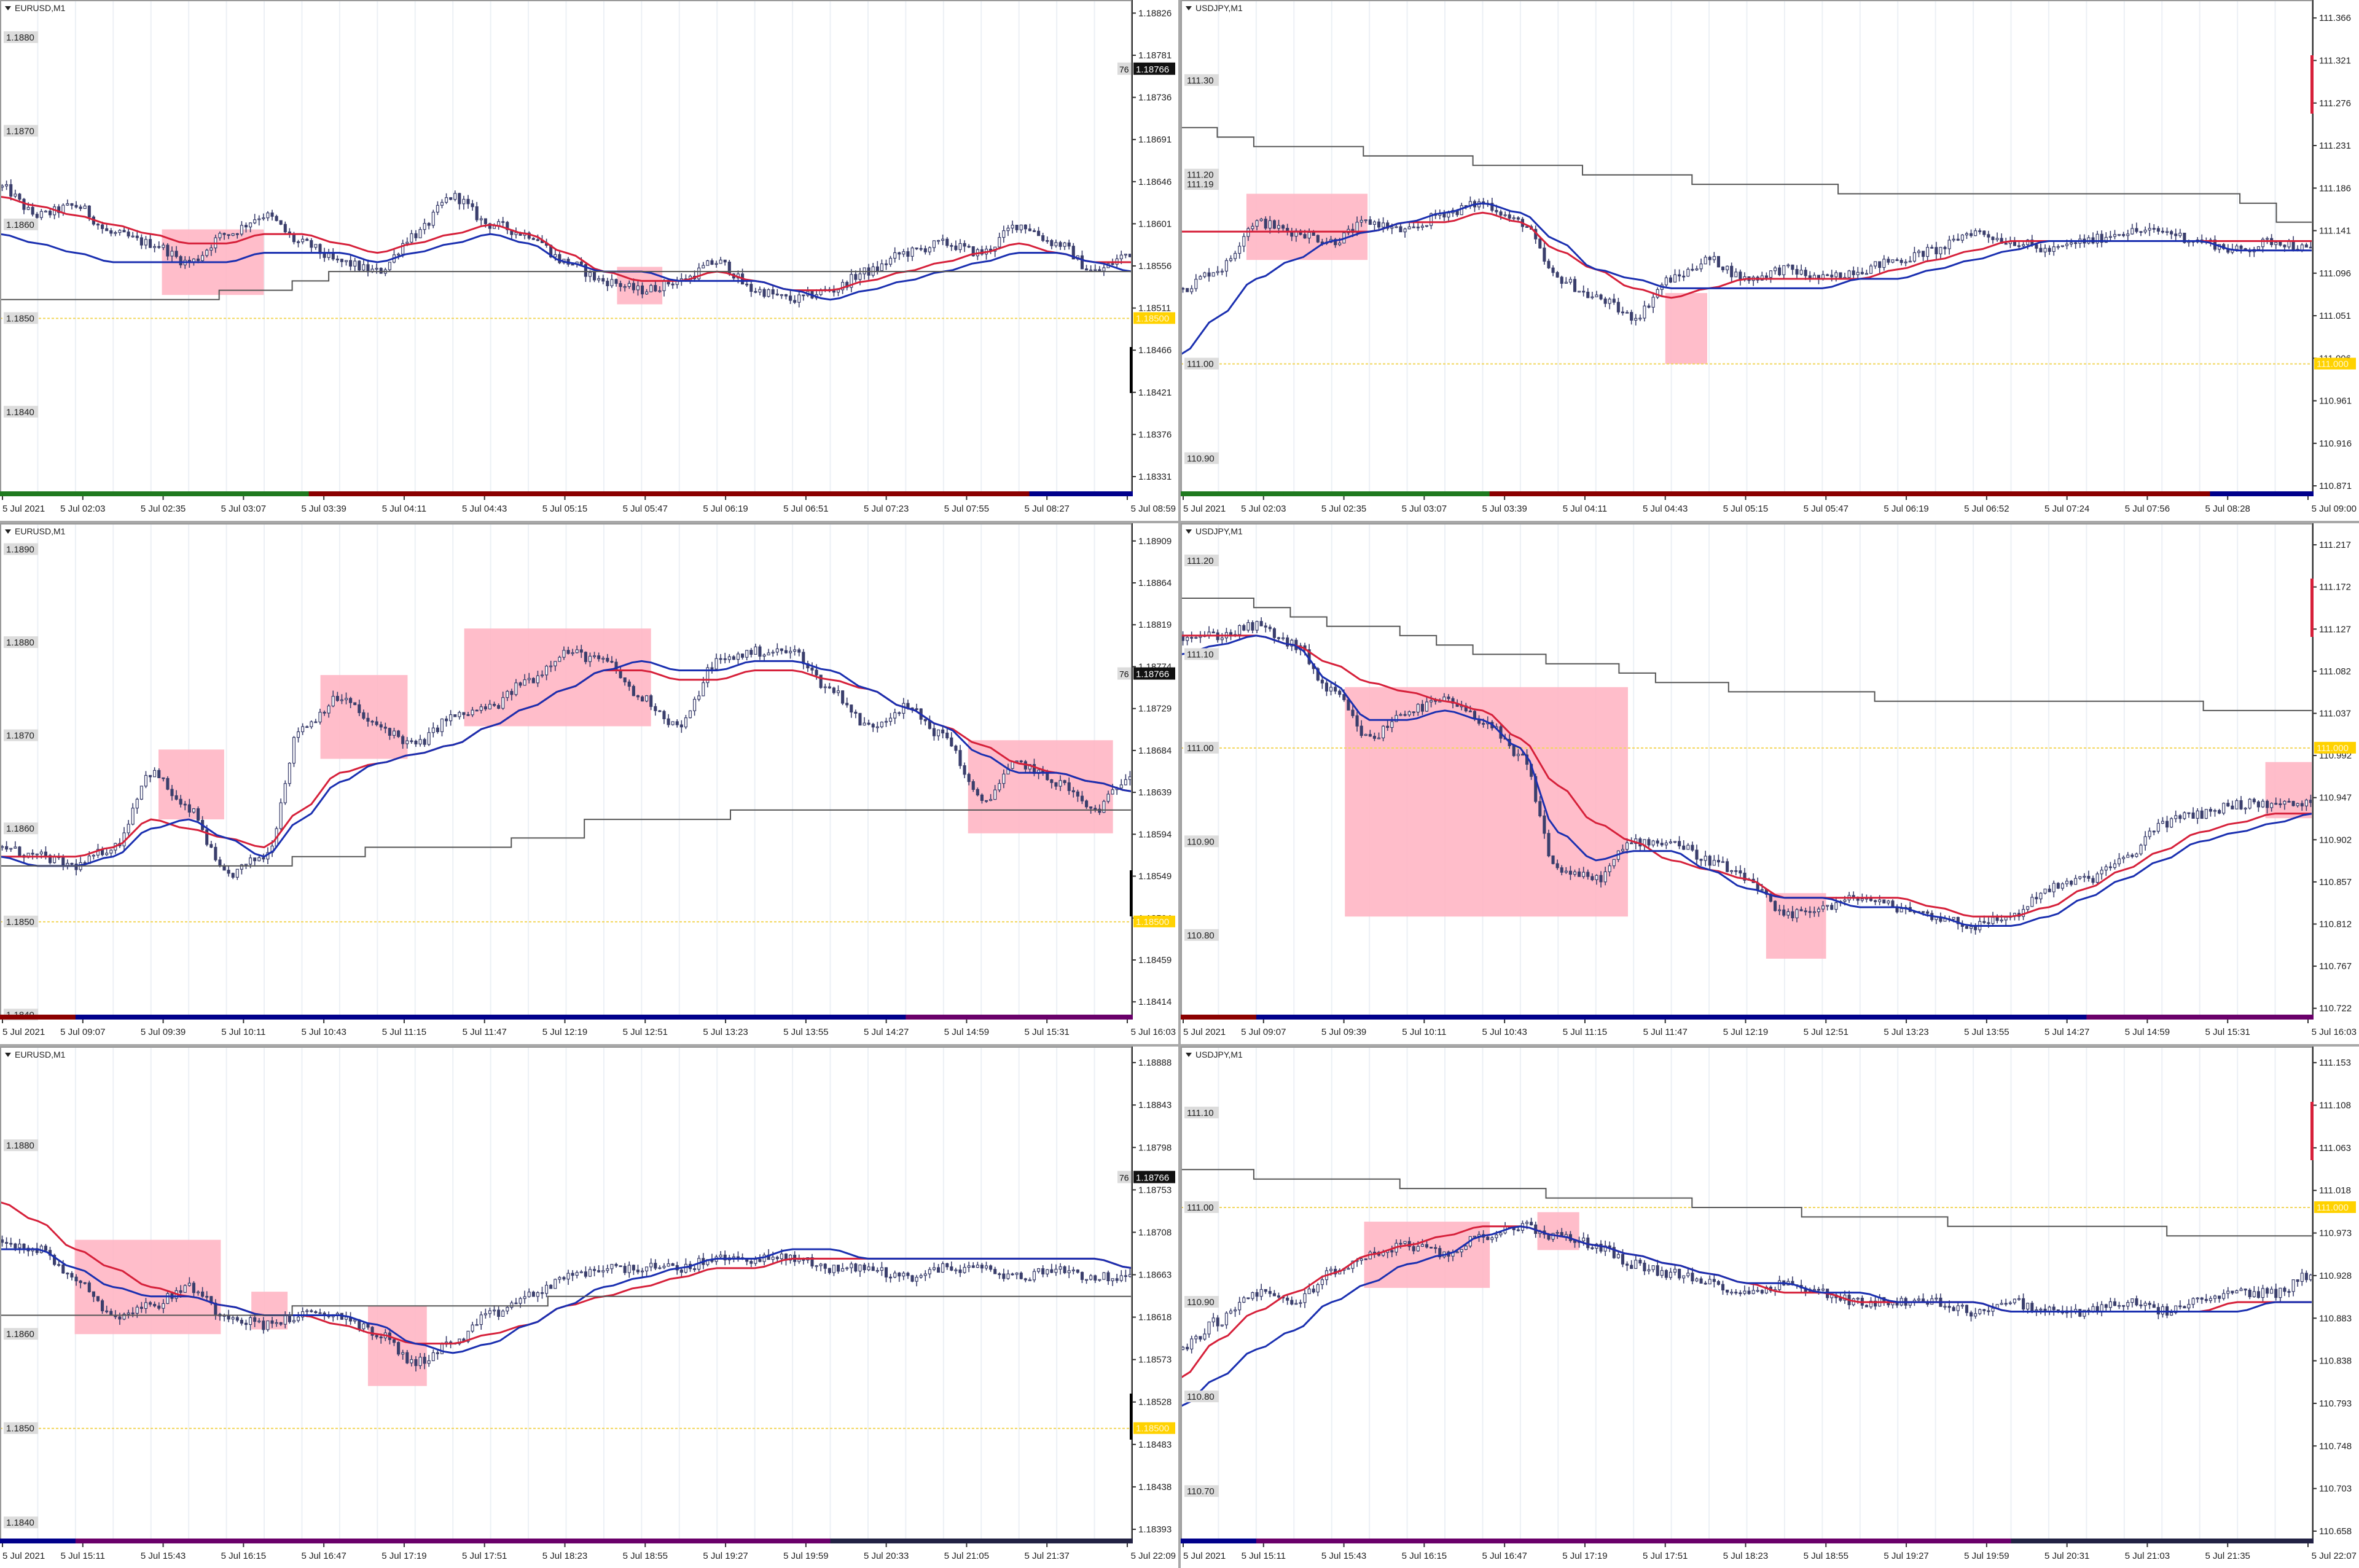  Describe the element at coordinates (1505, 1032) in the screenshot. I see `time-axis-label: 5 Jul 10:43` at that location.